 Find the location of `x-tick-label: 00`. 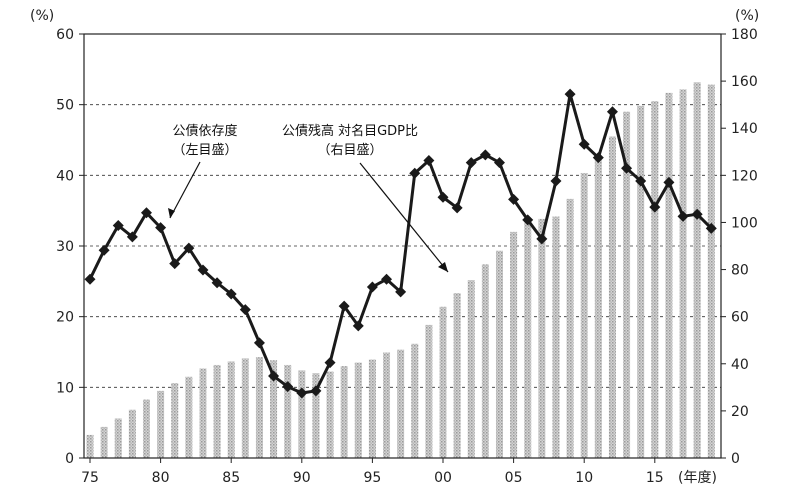

x-tick-label: 00 is located at coordinates (443, 478).